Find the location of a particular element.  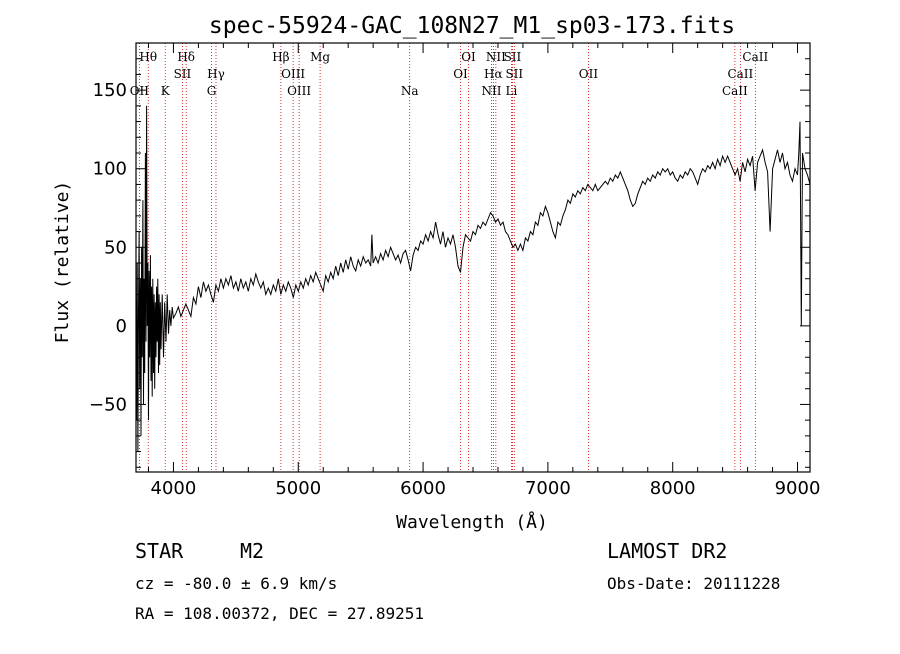

y-tick-label-4: 150 is located at coordinates (110, 90).